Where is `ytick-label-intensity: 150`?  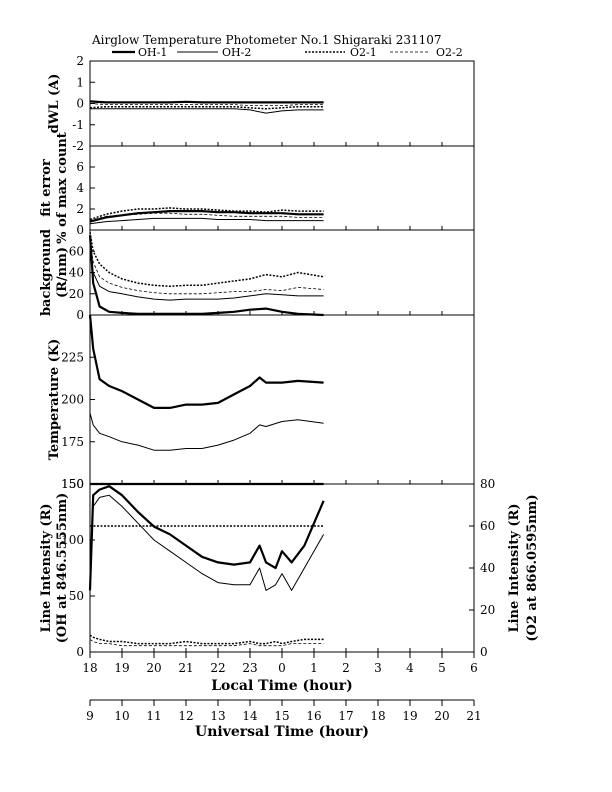 ytick-label-intensity: 150 is located at coordinates (72, 484).